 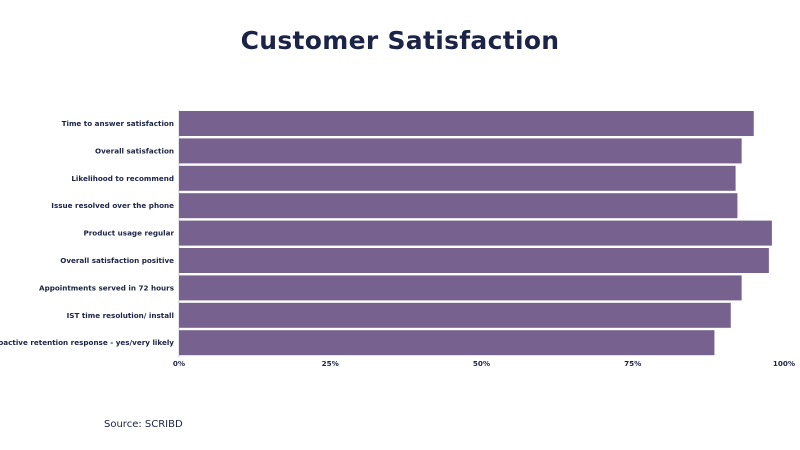 What do you see at coordinates (400, 40) in the screenshot?
I see `chart-title: Customer Satisfaction` at bounding box center [400, 40].